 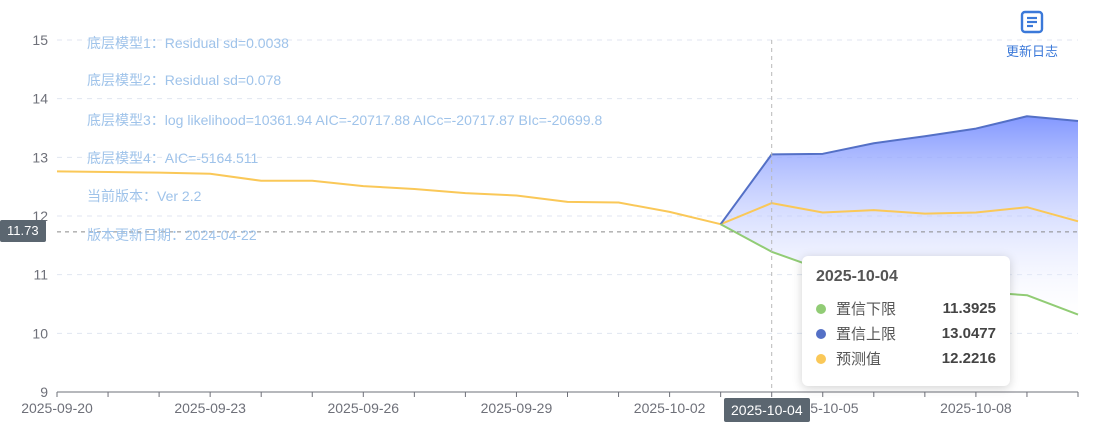 I want to click on tooltip-series-name: 置信上限, so click(x=866, y=334).